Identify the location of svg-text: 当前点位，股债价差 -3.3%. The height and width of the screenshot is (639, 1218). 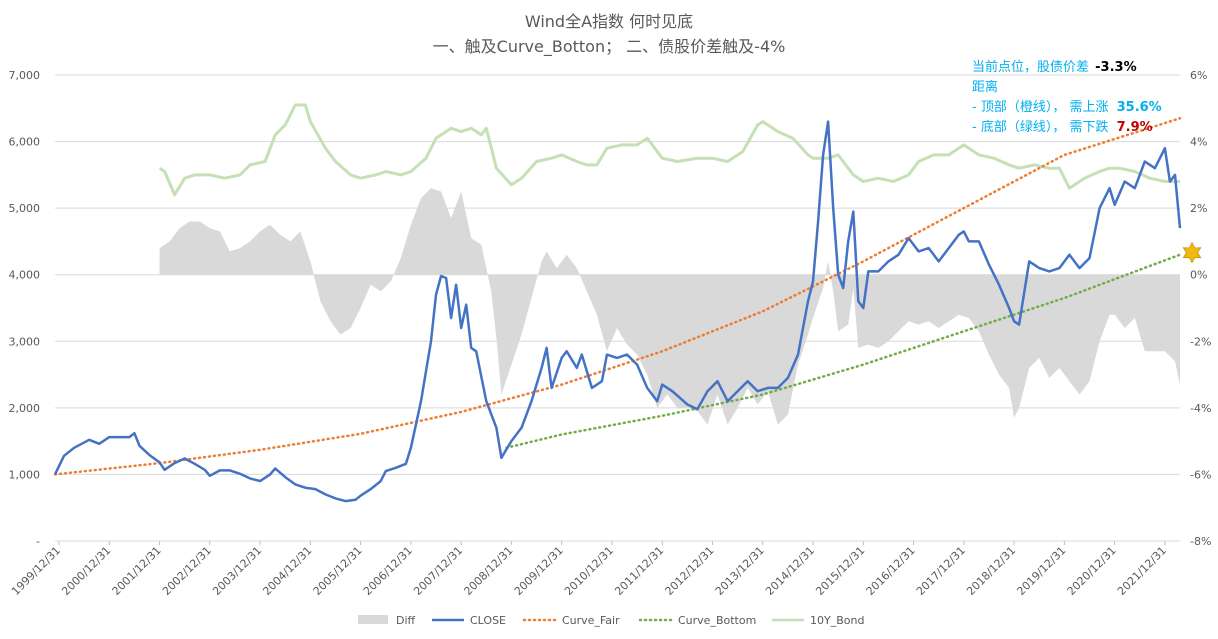
(1054, 67).